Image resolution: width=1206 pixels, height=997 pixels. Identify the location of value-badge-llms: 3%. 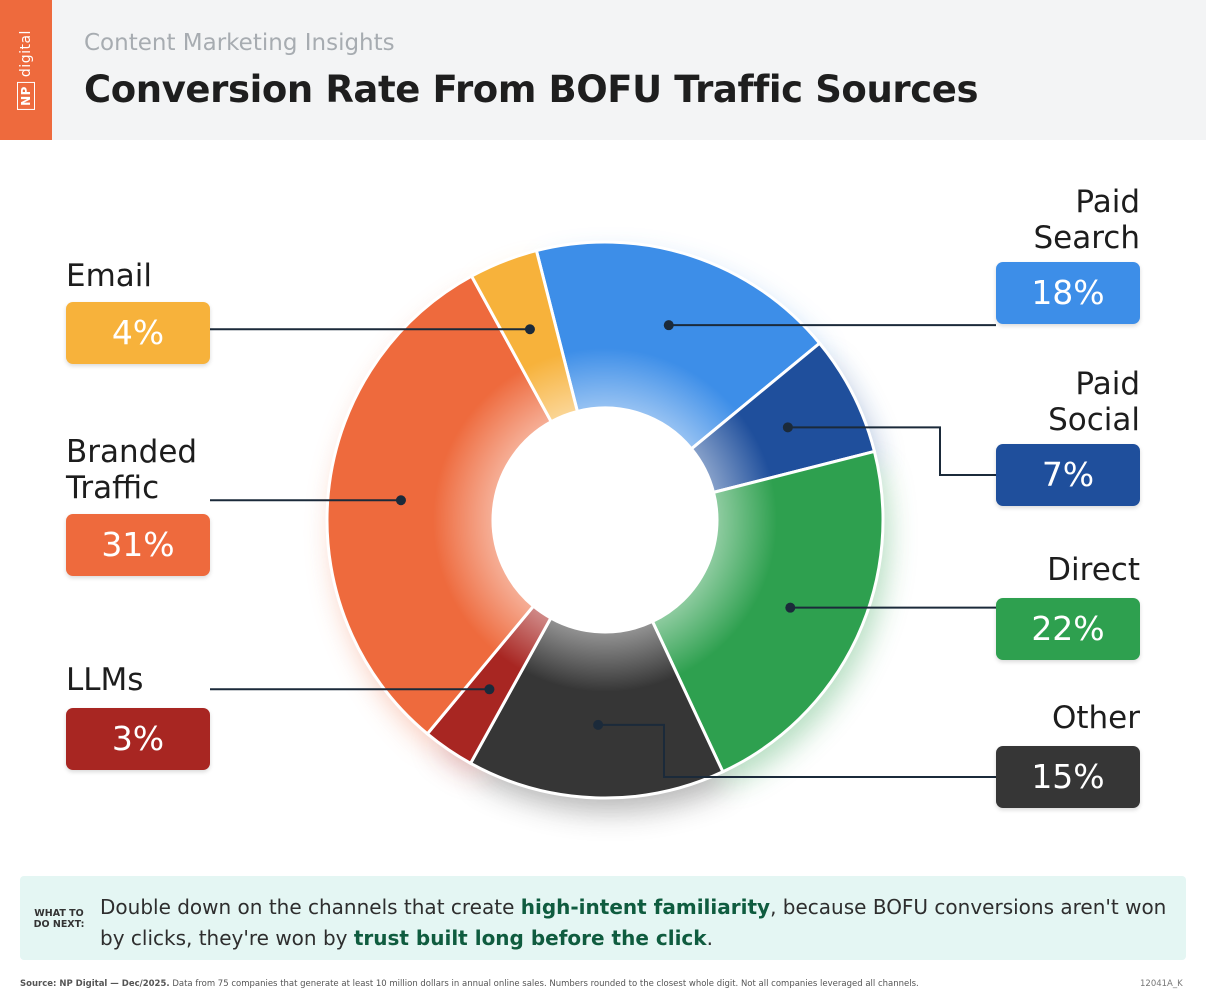
(138, 739).